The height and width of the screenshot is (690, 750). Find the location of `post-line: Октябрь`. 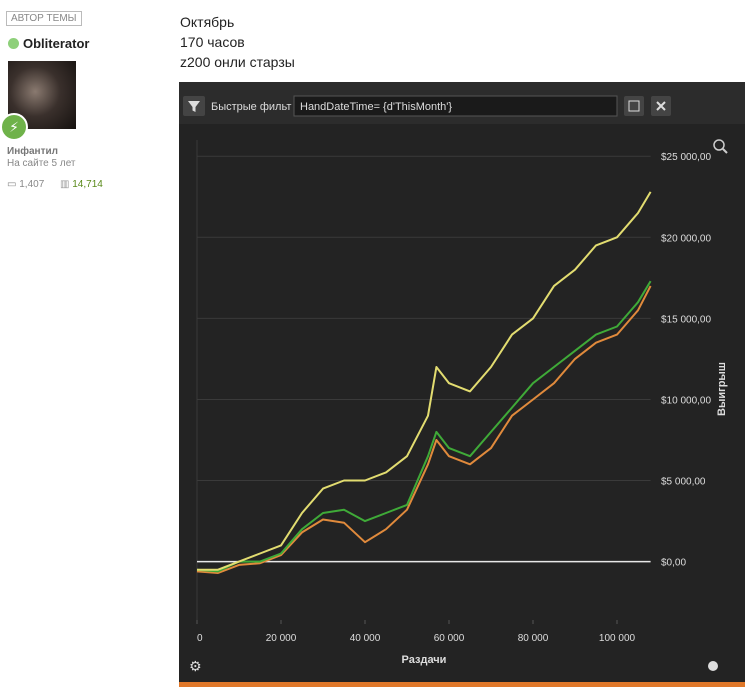

post-line: Октябрь is located at coordinates (207, 22).